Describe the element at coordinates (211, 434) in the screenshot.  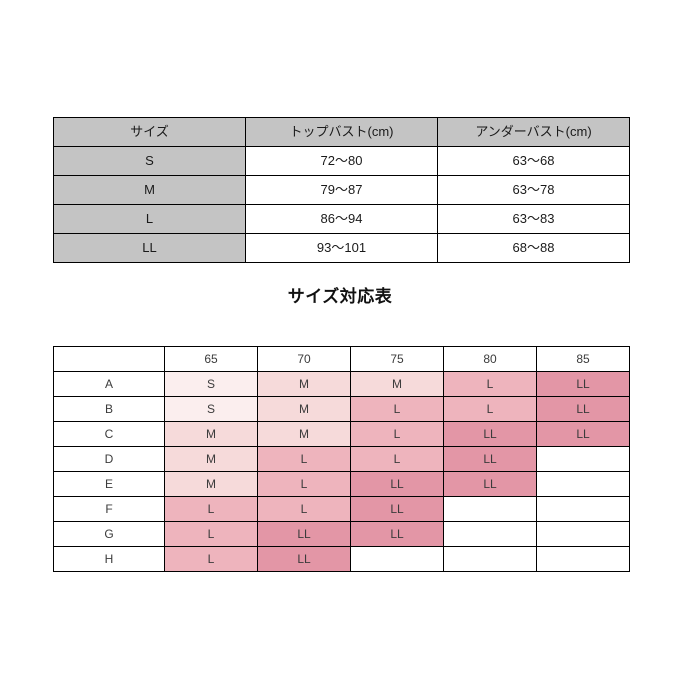
I see `matrix-cell-C-65: M` at that location.